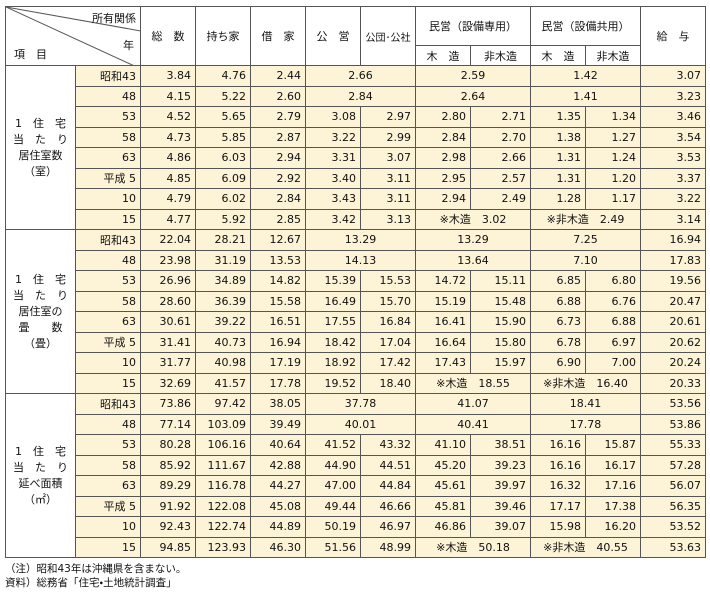 This screenshot has width=710, height=593. I want to click on value-cell: 1.27, so click(613, 137).